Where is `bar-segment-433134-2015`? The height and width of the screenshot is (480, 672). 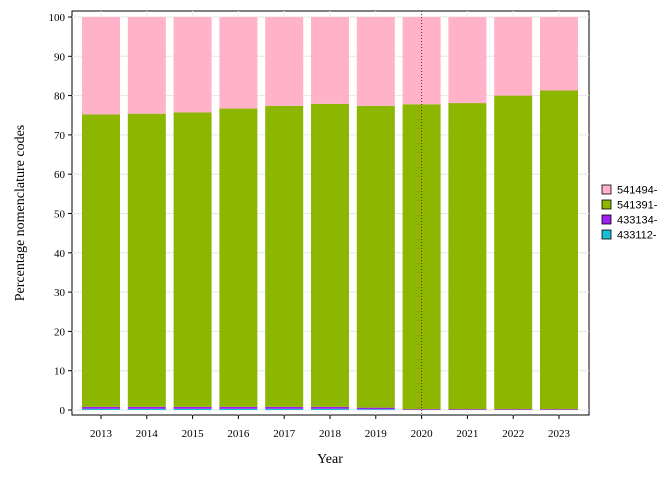
bar-segment-433134-2015 is located at coordinates (192, 407).